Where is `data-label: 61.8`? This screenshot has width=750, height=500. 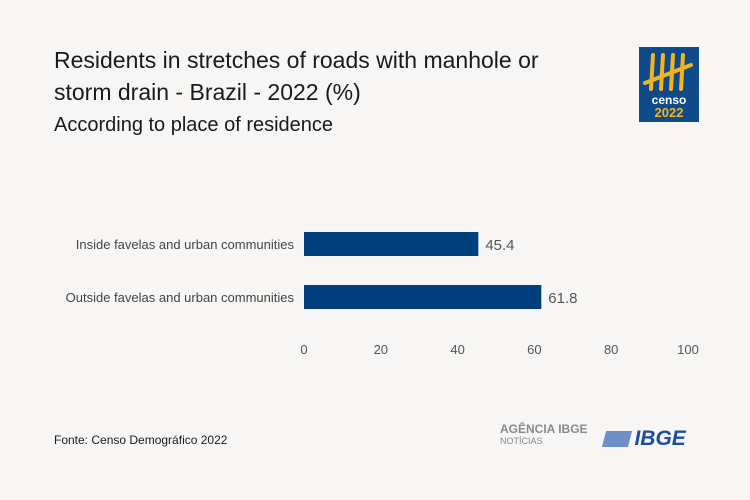 data-label: 61.8 is located at coordinates (562, 298).